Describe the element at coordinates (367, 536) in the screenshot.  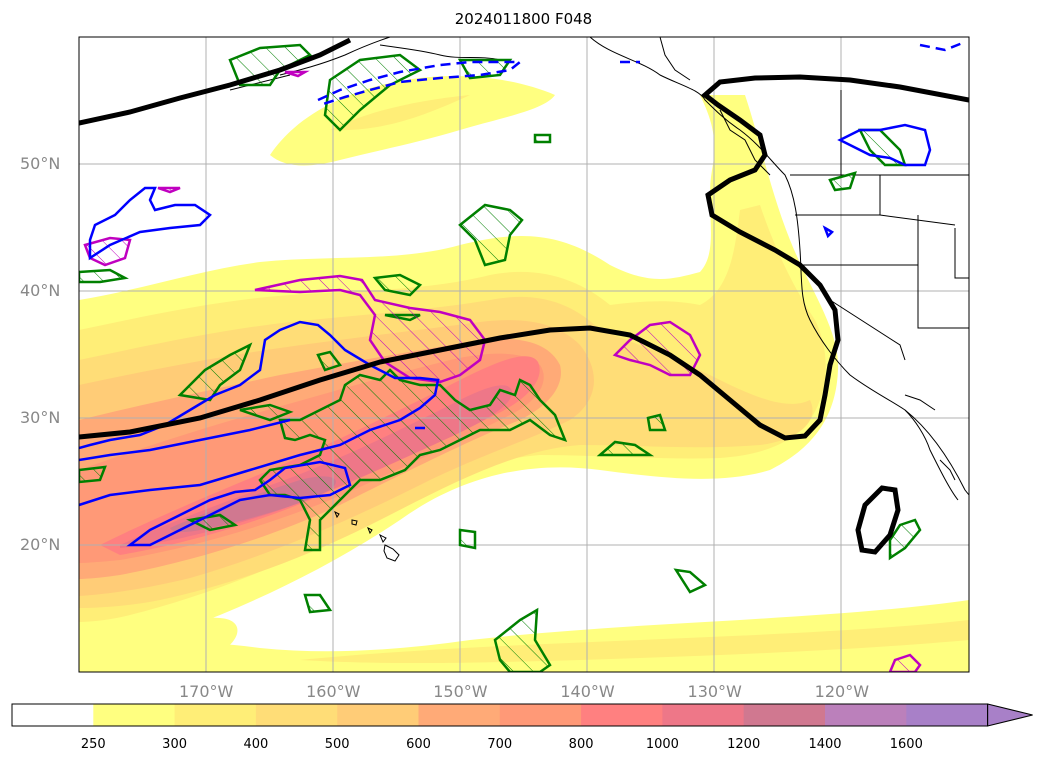
I see `hawaii` at that location.